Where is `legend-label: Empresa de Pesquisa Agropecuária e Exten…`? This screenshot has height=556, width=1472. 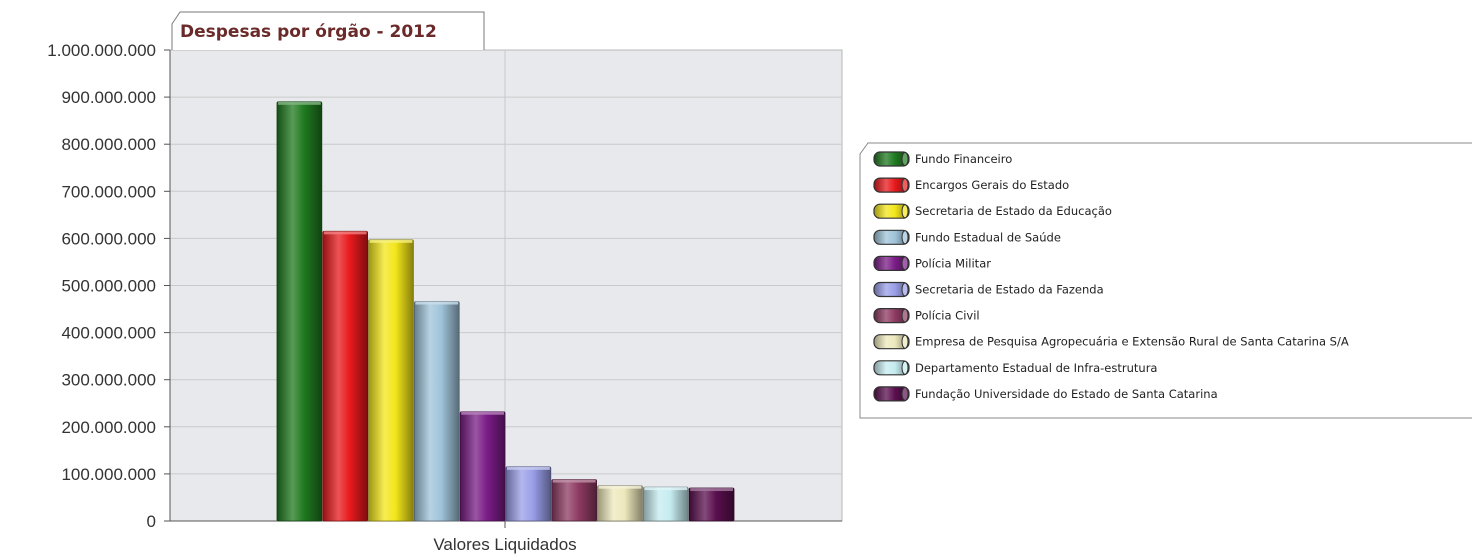
legend-label: Empresa de Pesquisa Agropecuária e Exten… is located at coordinates (1132, 342).